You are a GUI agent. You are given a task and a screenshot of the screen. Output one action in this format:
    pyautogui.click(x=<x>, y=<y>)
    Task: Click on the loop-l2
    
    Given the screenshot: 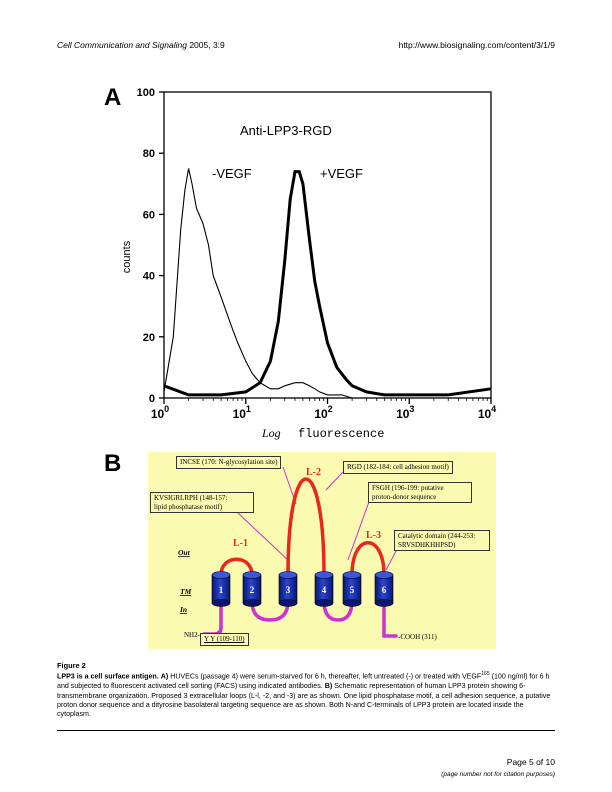 What is the action you would take?
    pyautogui.click(x=306, y=527)
    